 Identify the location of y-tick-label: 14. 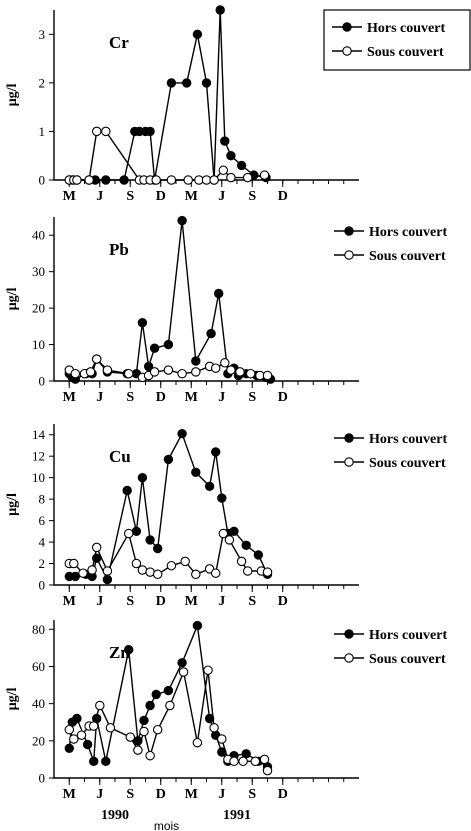
(39, 434).